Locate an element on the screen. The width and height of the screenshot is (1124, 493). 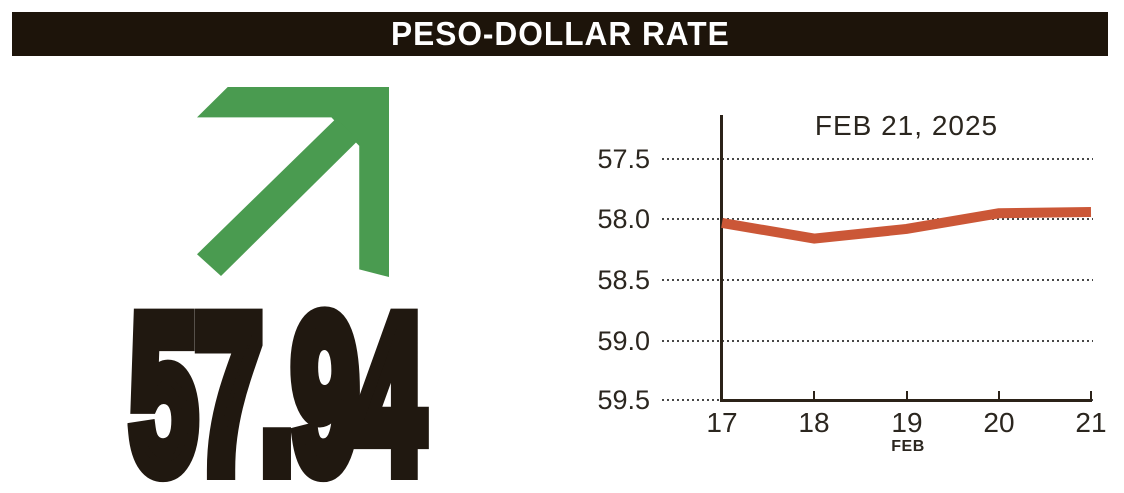
chart-title: FEB 21, 2025 is located at coordinates (906, 125).